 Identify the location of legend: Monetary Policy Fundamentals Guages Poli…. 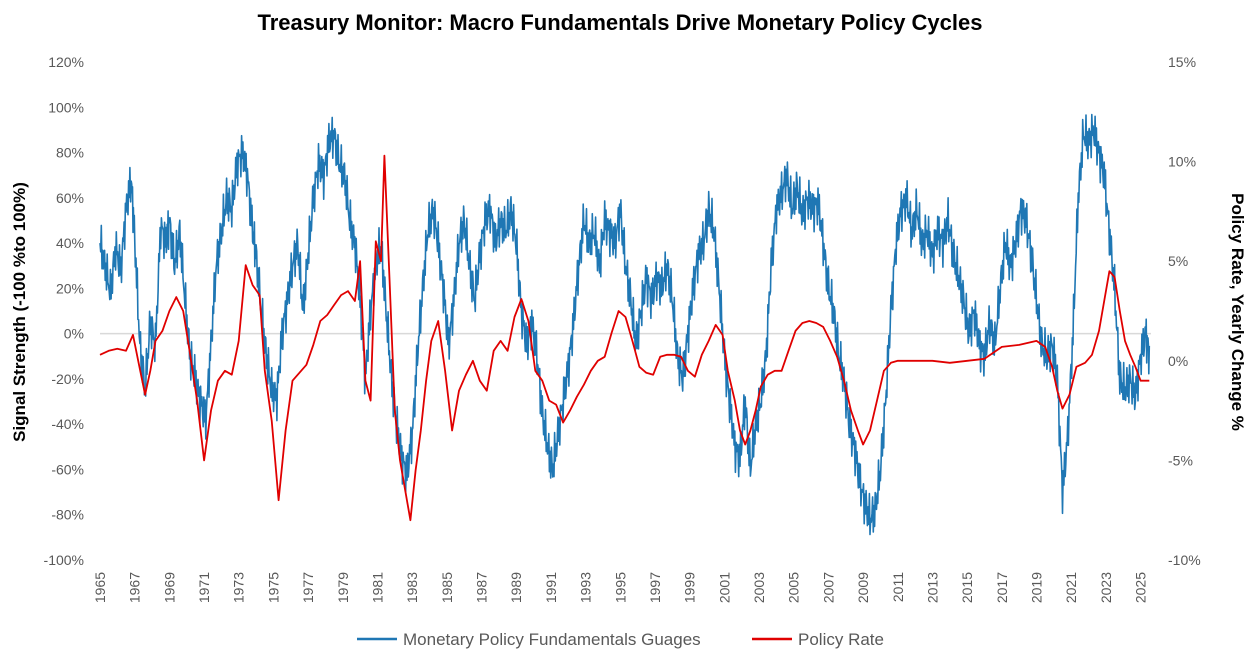
(620, 639).